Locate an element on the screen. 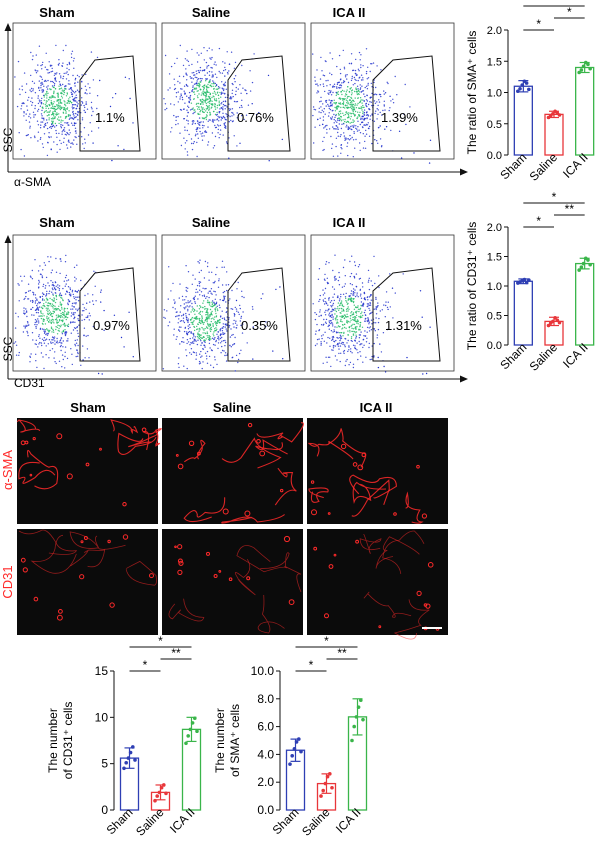 This screenshot has height=850, width=607. y-tick-label: 10 is located at coordinates (102, 717).